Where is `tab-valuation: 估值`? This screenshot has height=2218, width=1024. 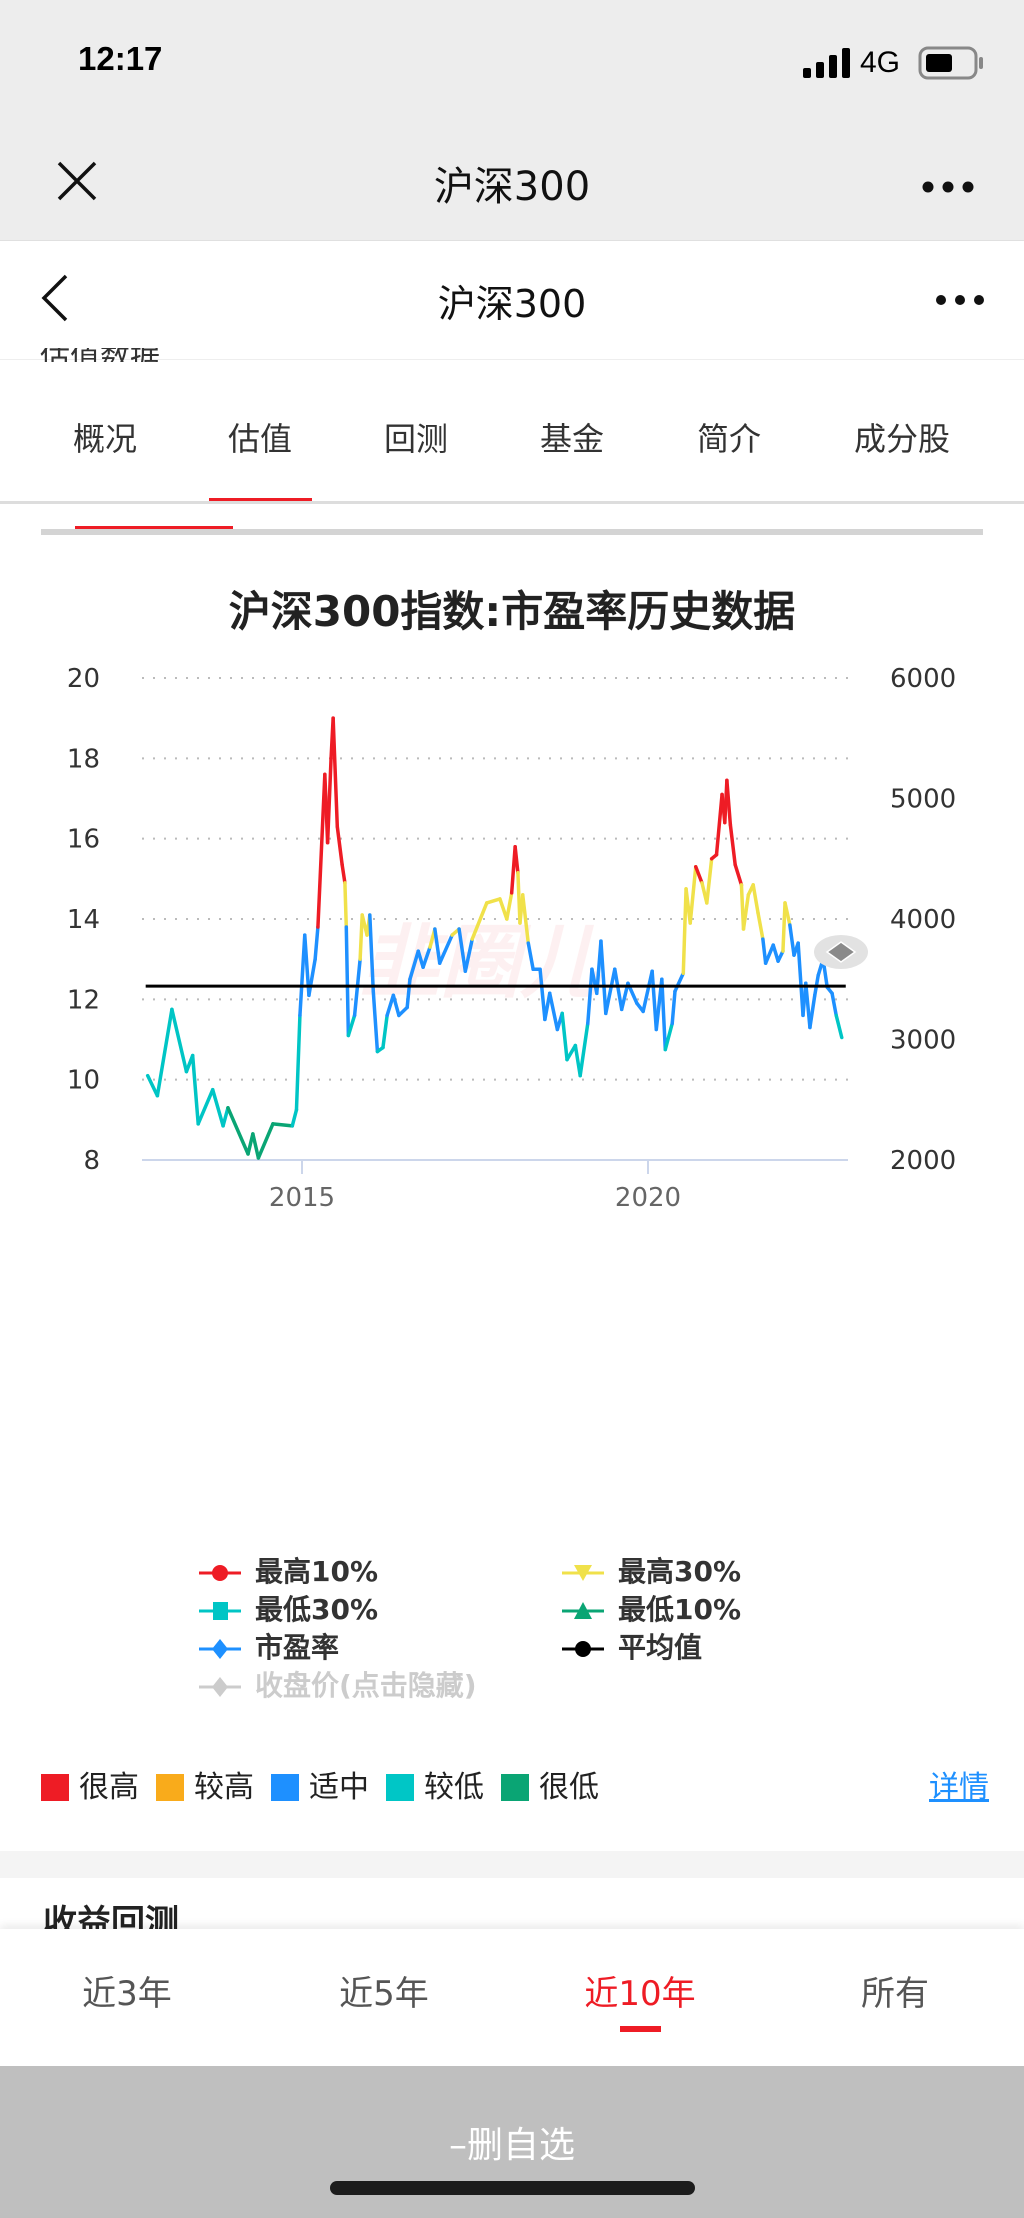 tab-valuation: 估值 is located at coordinates (260, 439).